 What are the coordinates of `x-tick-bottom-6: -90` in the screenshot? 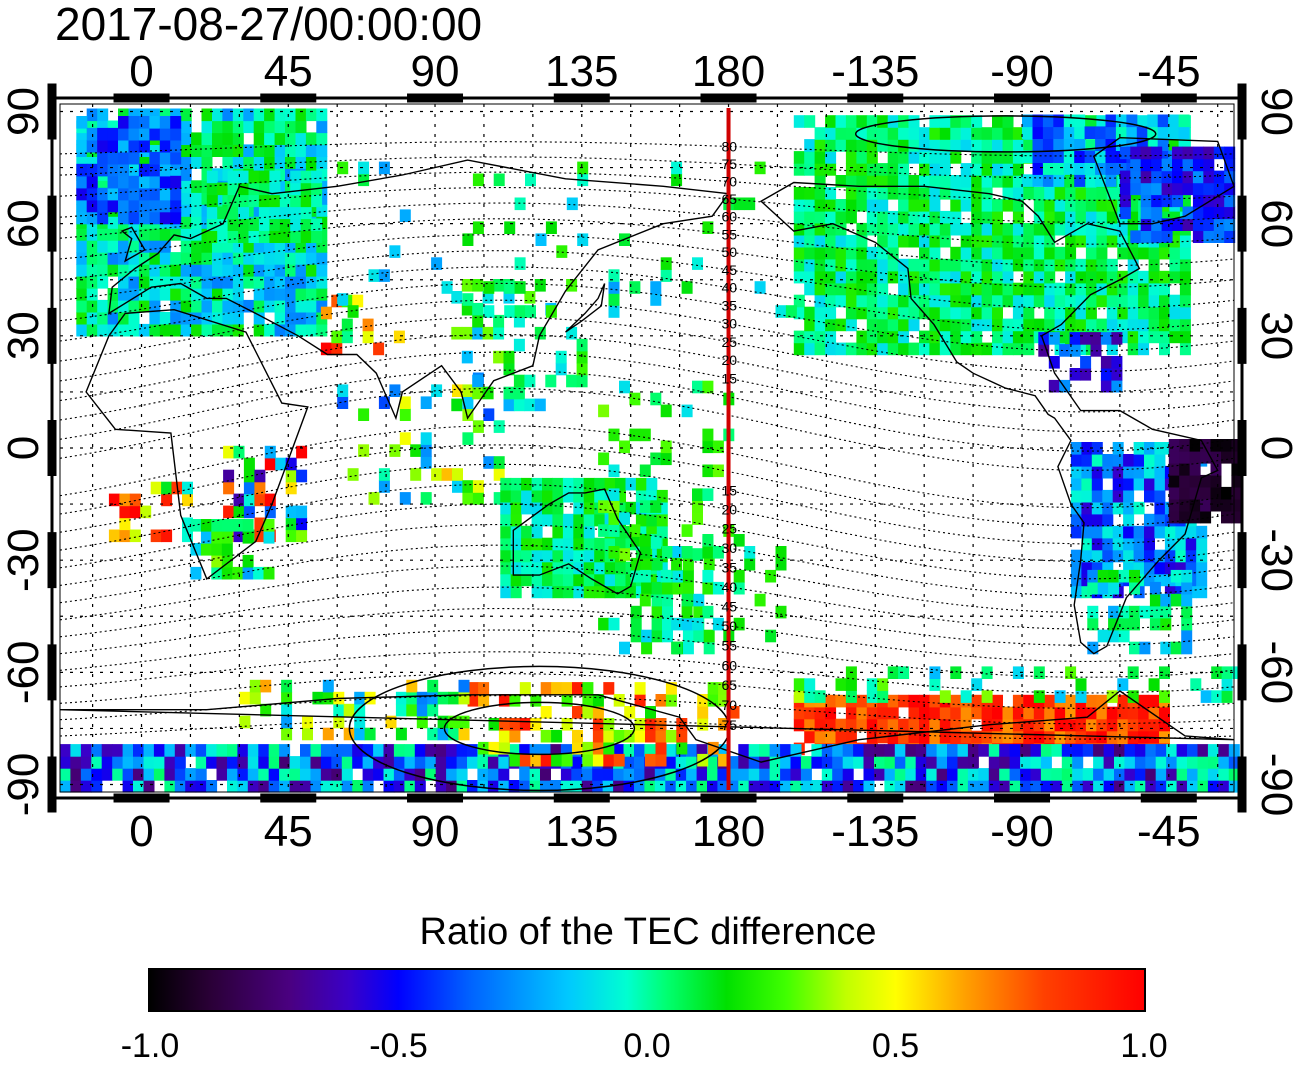 It's located at (1022, 831).